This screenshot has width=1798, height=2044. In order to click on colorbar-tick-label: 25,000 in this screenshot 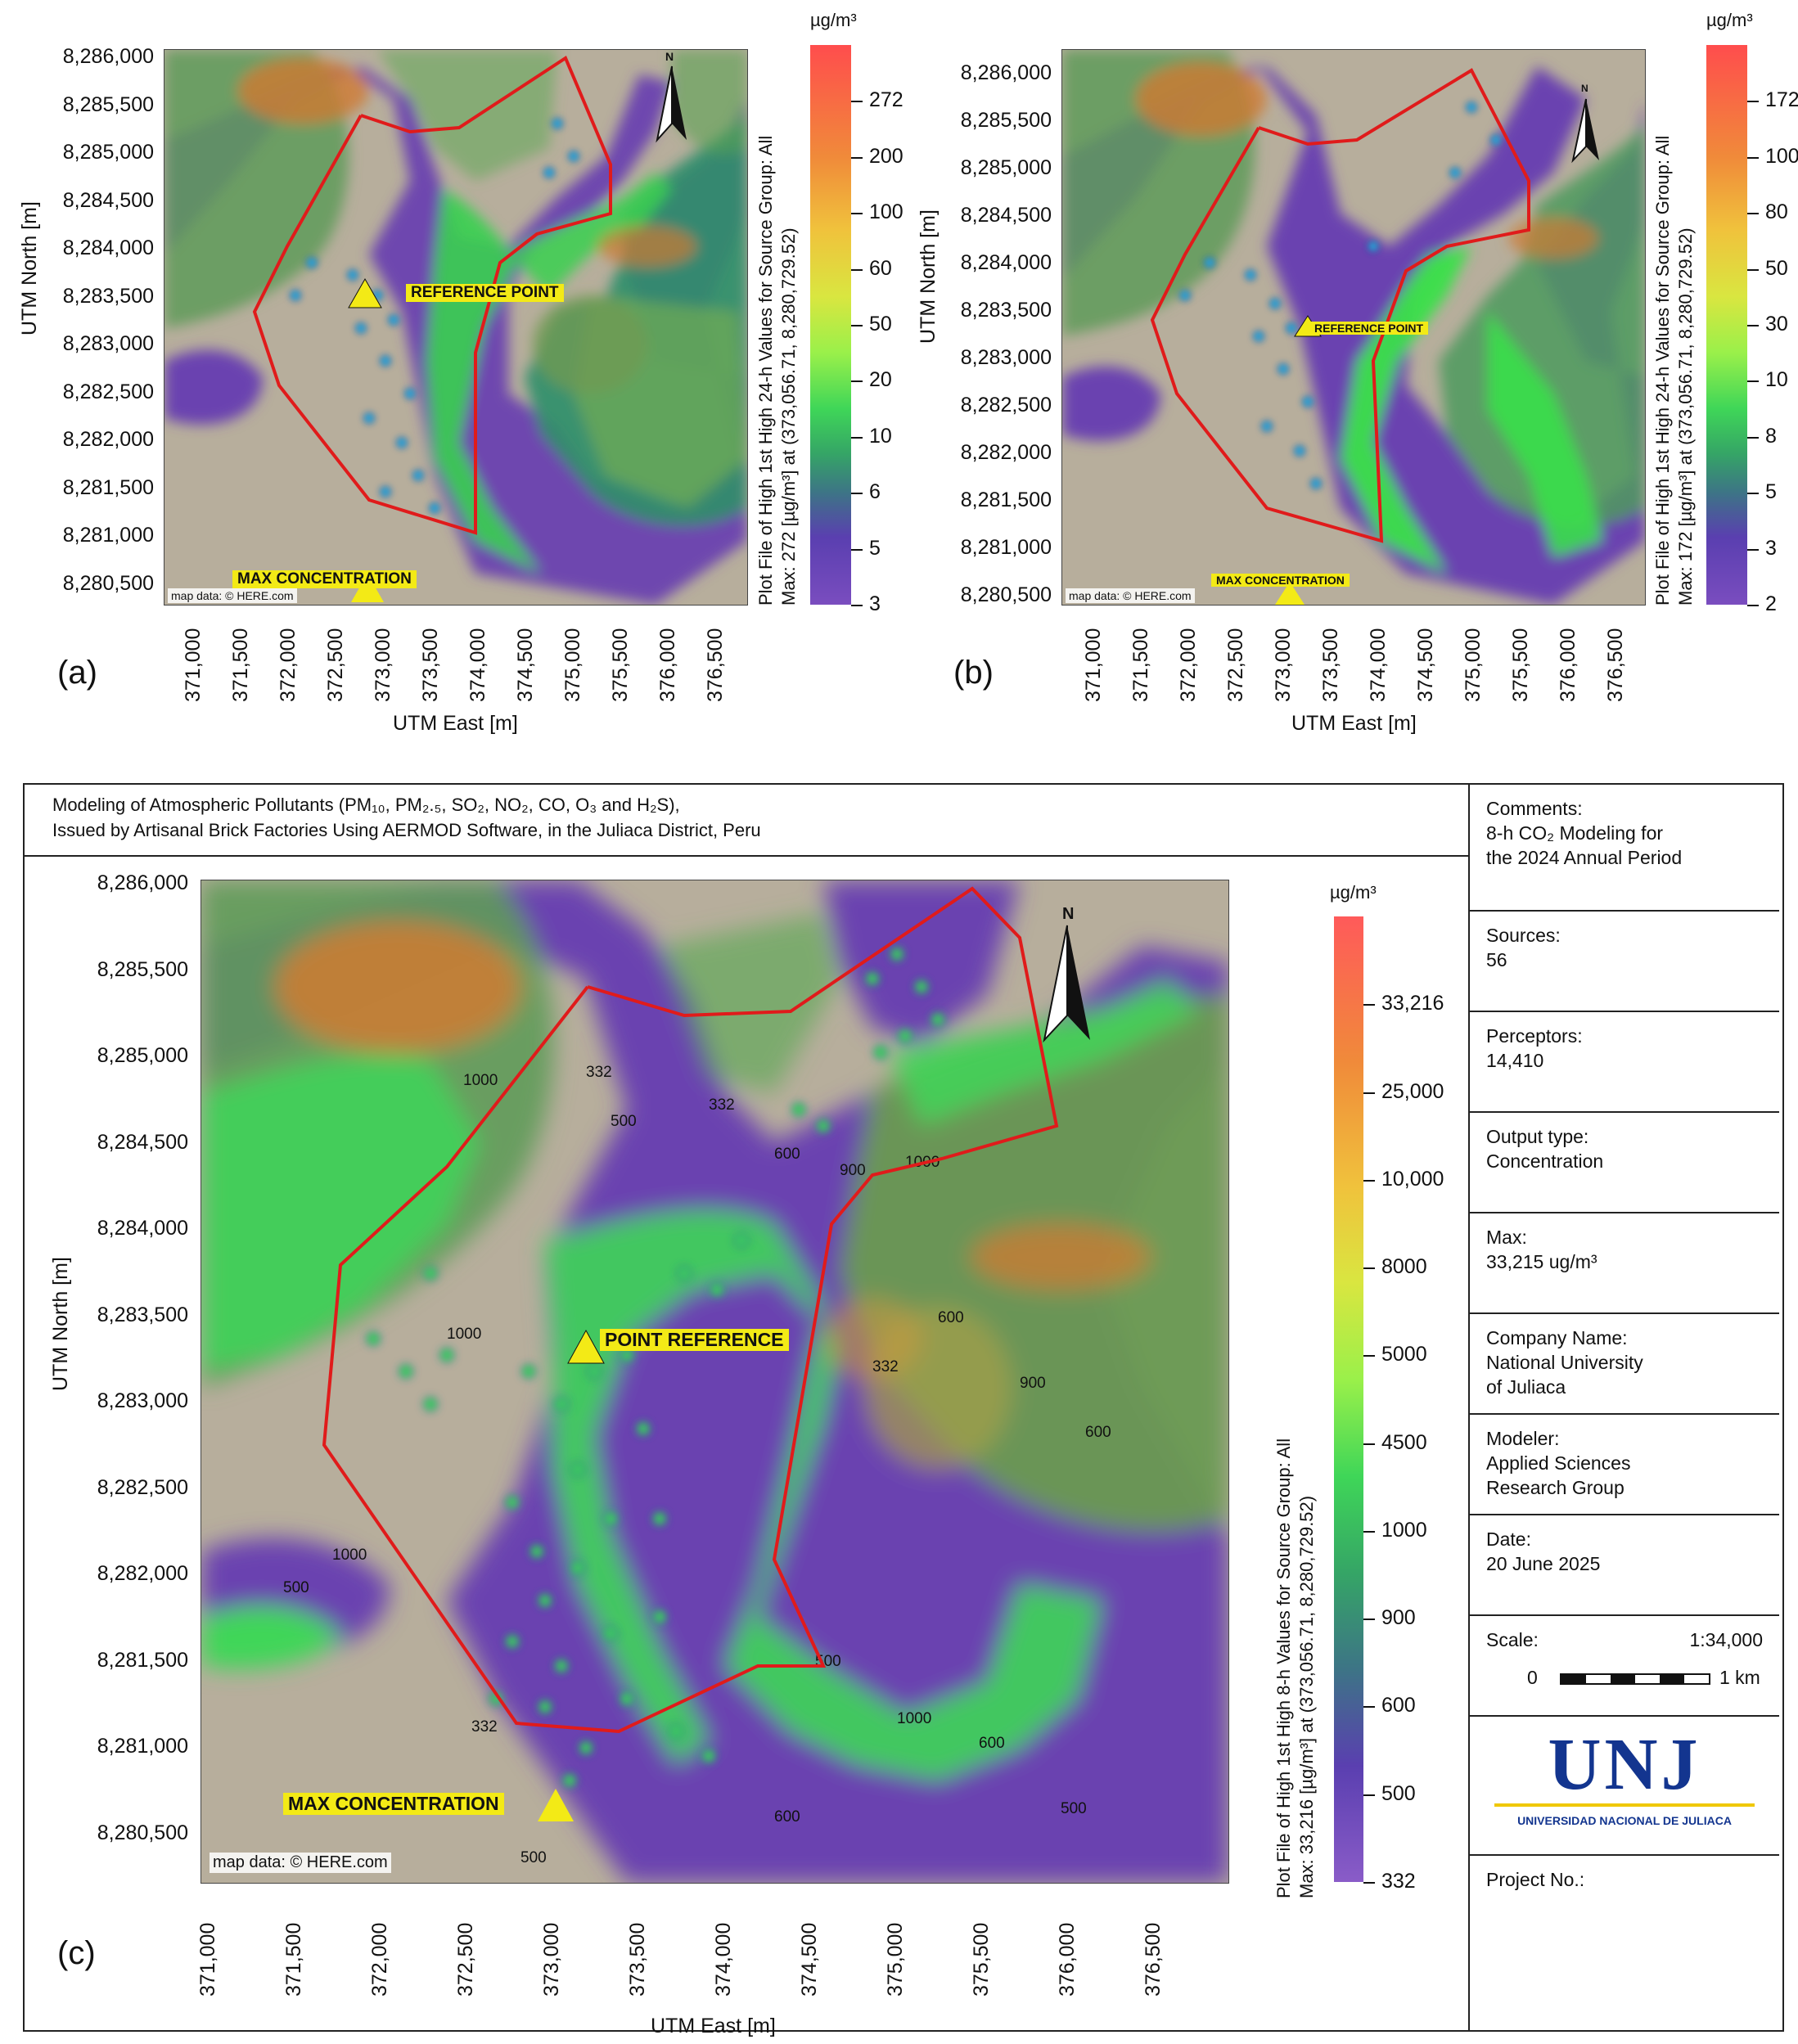, I will do `click(1412, 1091)`.